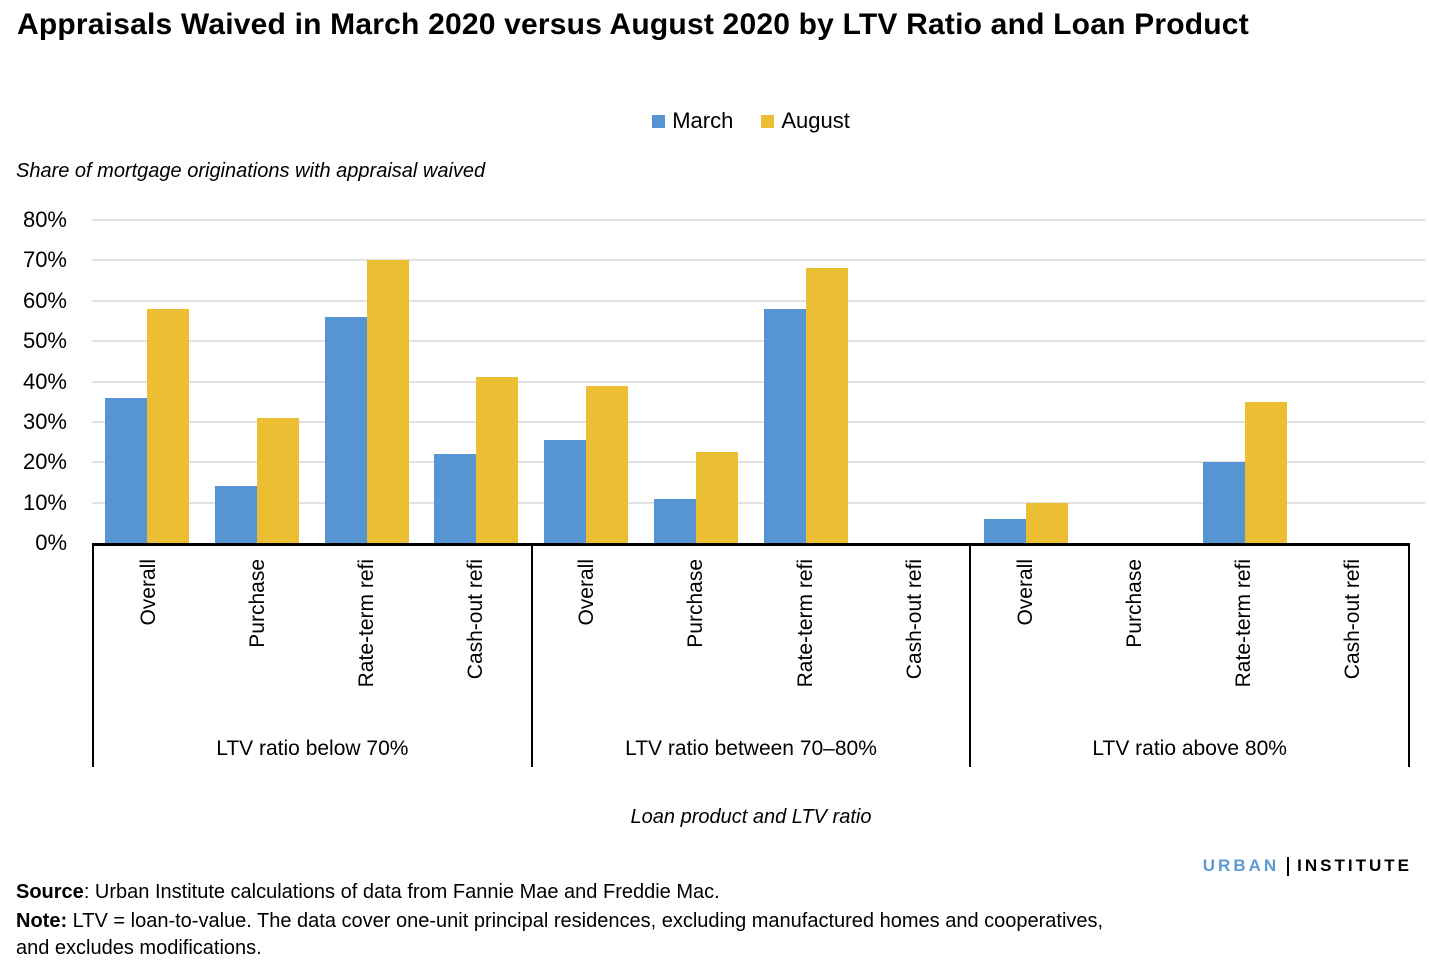  I want to click on bar-august-ltv-ratio-below-70-overall, so click(167, 425).